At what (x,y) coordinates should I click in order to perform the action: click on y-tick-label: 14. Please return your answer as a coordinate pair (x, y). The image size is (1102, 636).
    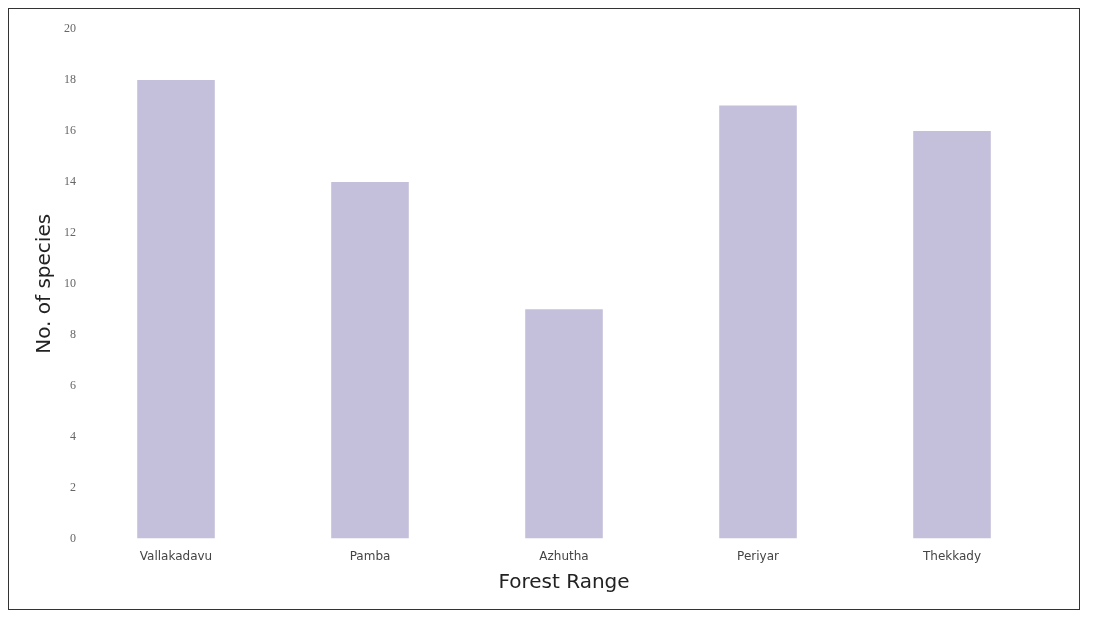
    Looking at the image, I should click on (70, 181).